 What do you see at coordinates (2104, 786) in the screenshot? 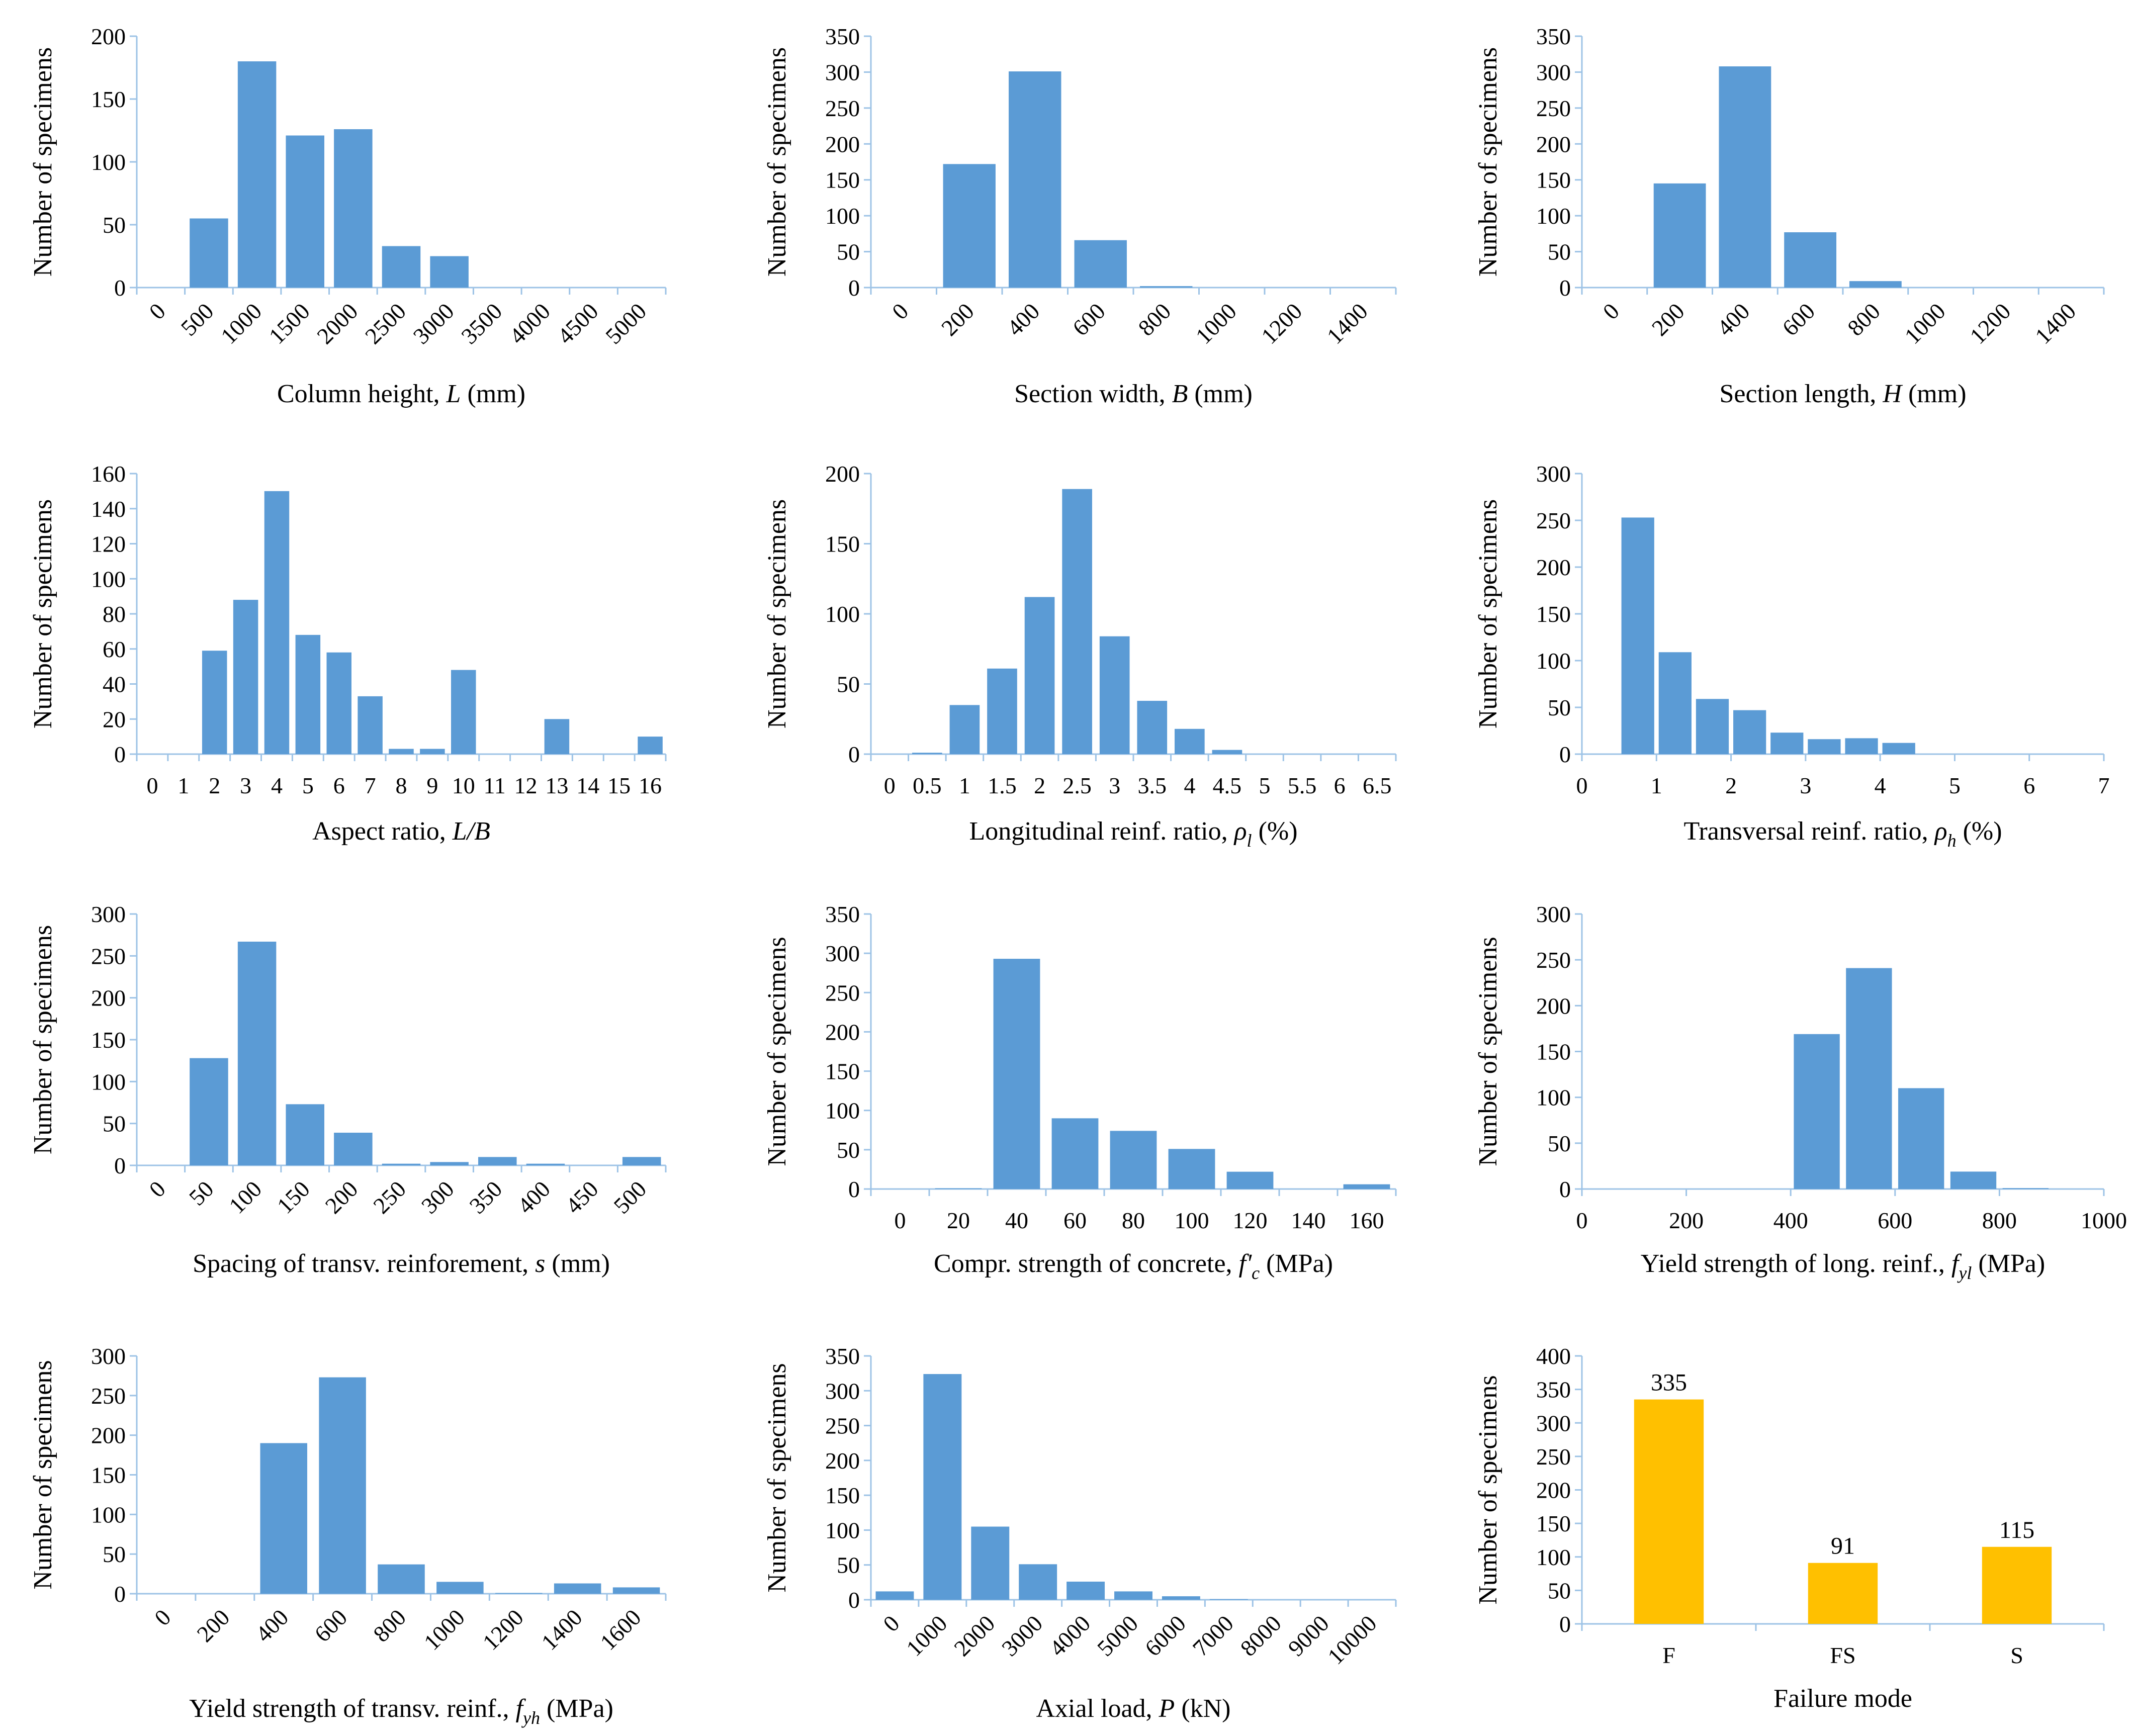
I see `x-tick-label: 7` at bounding box center [2104, 786].